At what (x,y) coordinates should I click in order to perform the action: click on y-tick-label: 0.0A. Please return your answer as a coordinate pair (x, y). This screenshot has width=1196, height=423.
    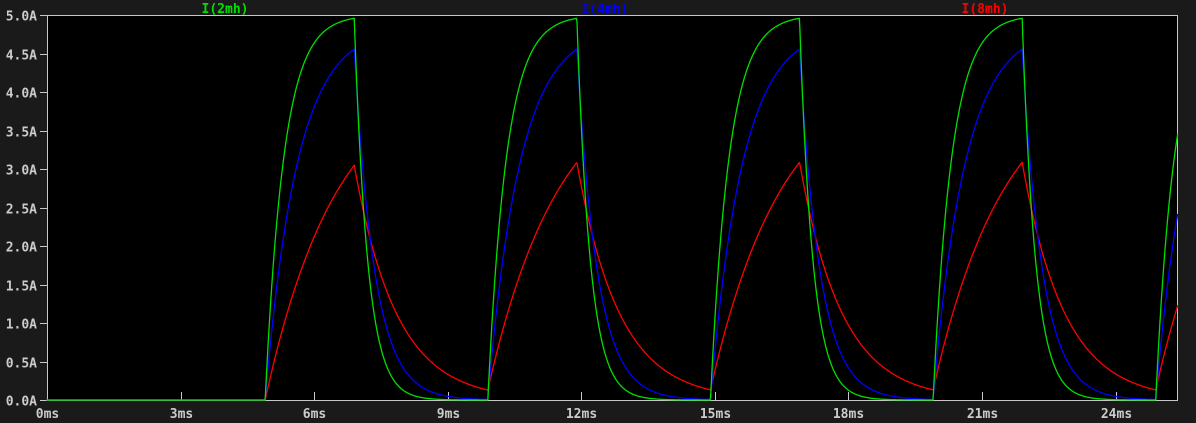
    Looking at the image, I should click on (21, 402).